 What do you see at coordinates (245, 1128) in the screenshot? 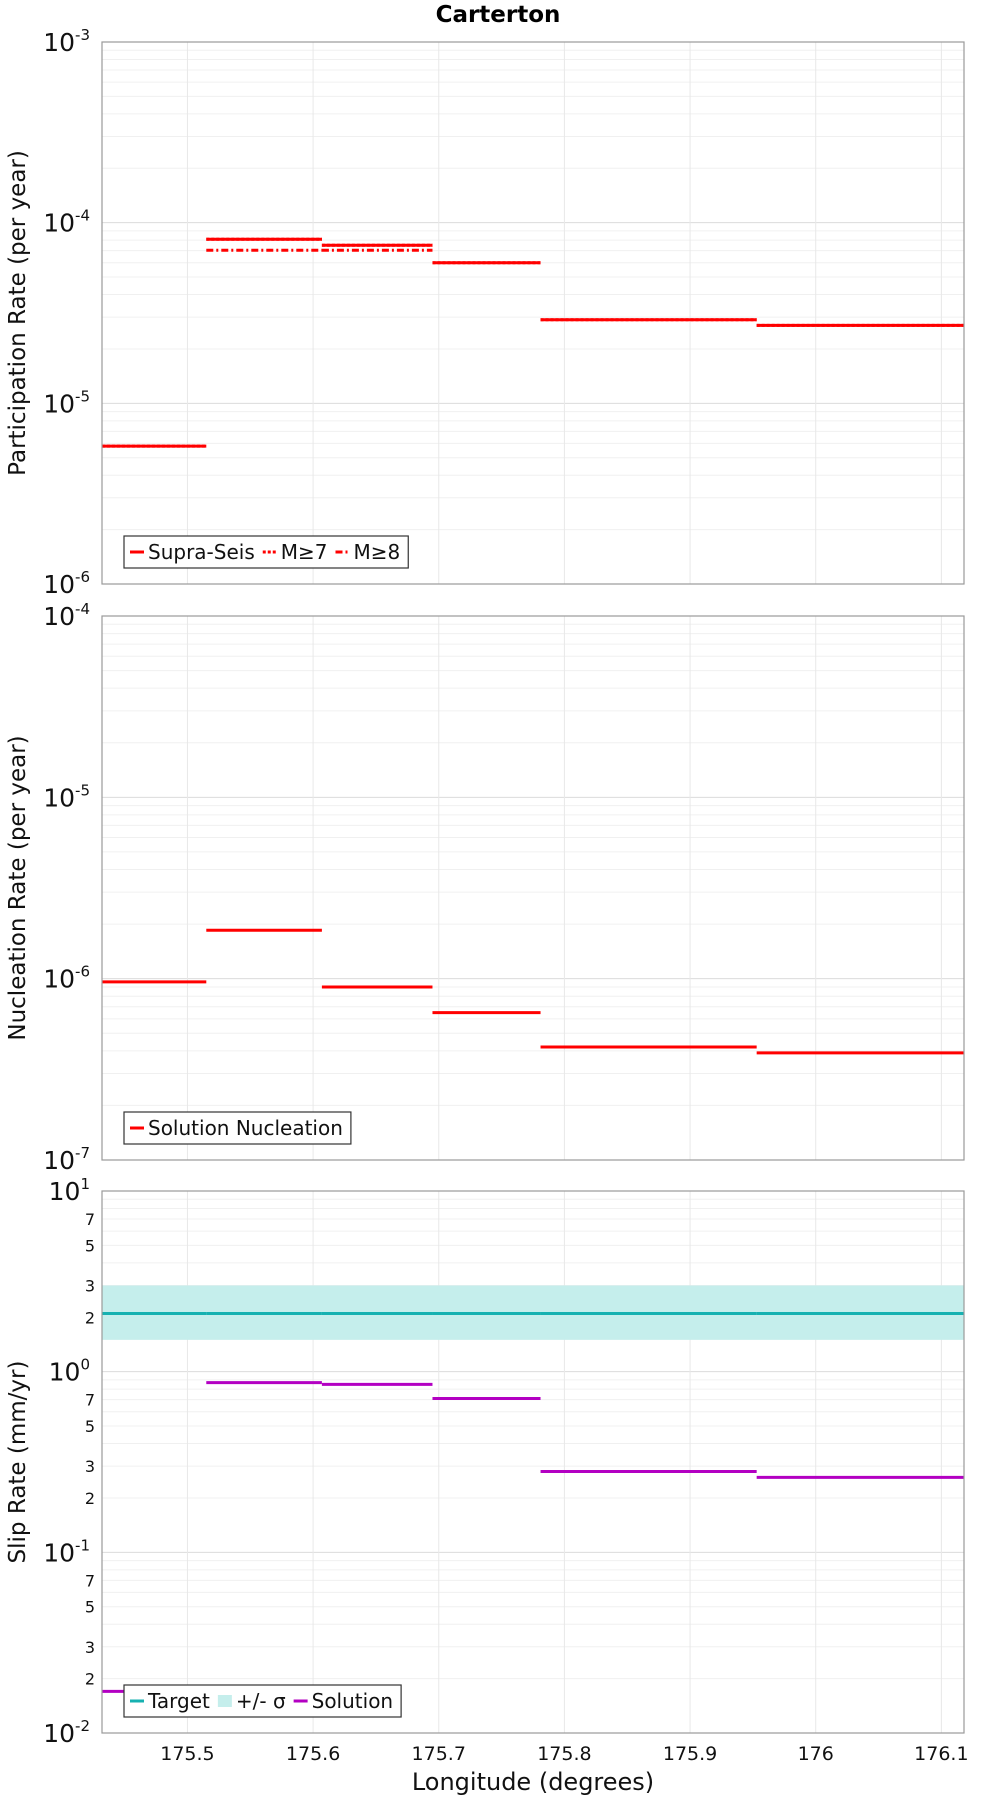
I see `legend-label: Solution Nucleation` at bounding box center [245, 1128].